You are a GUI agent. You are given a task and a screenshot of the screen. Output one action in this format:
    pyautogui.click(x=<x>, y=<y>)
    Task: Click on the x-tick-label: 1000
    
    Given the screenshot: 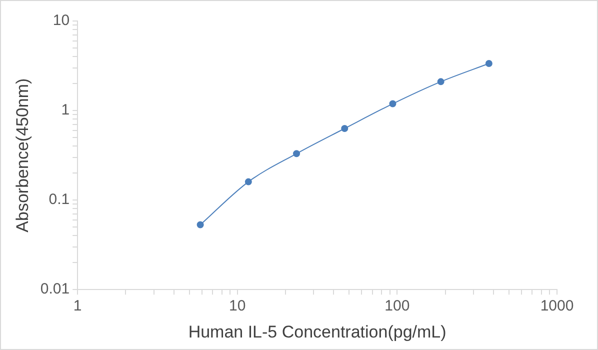 What is the action you would take?
    pyautogui.click(x=557, y=306)
    